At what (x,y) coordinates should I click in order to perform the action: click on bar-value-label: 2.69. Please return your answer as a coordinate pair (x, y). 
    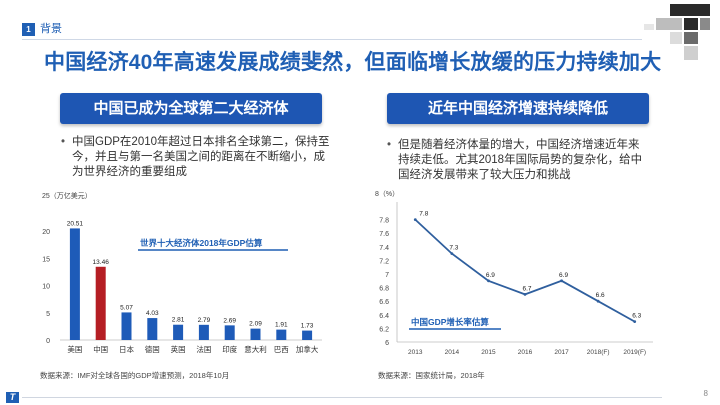
    Looking at the image, I should click on (229, 320).